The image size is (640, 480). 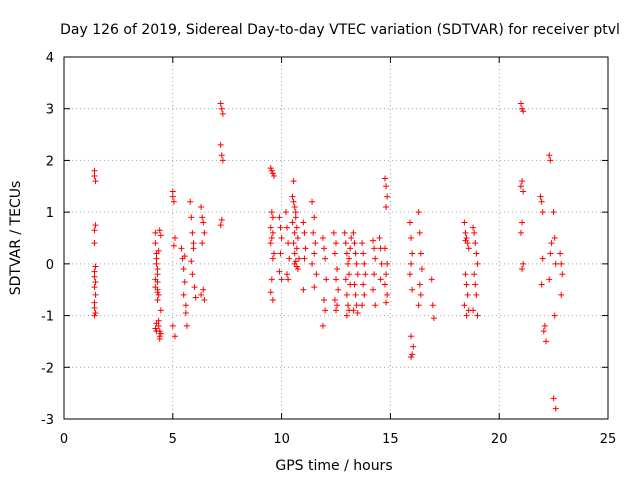 What do you see at coordinates (499, 439) in the screenshot?
I see `x-tick-label: 20` at bounding box center [499, 439].